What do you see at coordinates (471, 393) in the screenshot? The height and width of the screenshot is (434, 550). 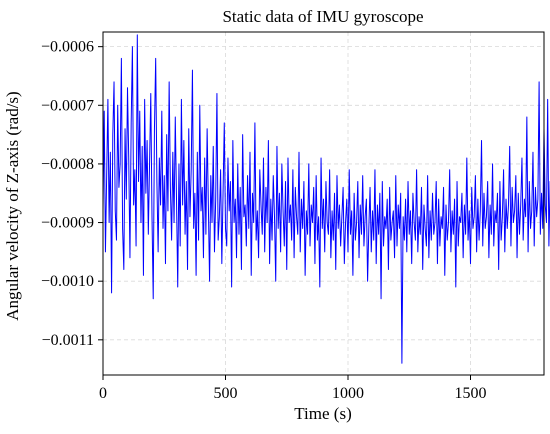 I see `x-tick-label: 1500` at bounding box center [471, 393].